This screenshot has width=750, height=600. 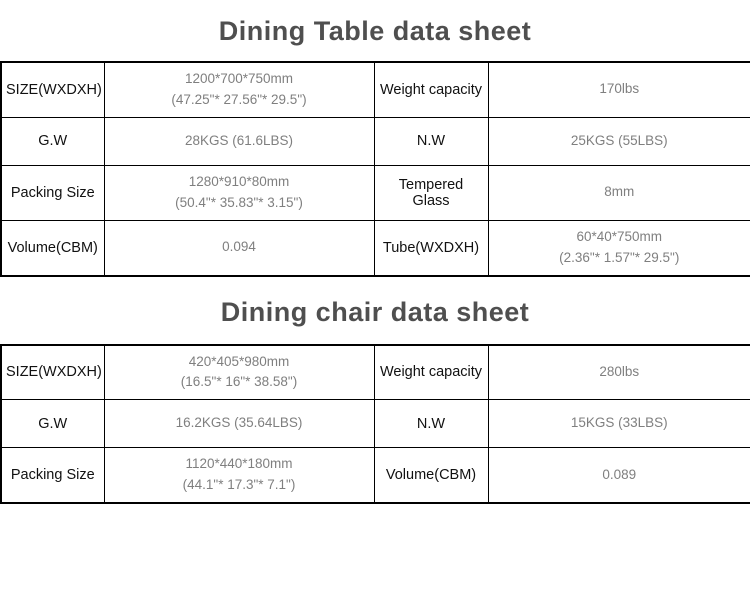 What do you see at coordinates (618, 475) in the screenshot?
I see `spec-value: 0.089` at bounding box center [618, 475].